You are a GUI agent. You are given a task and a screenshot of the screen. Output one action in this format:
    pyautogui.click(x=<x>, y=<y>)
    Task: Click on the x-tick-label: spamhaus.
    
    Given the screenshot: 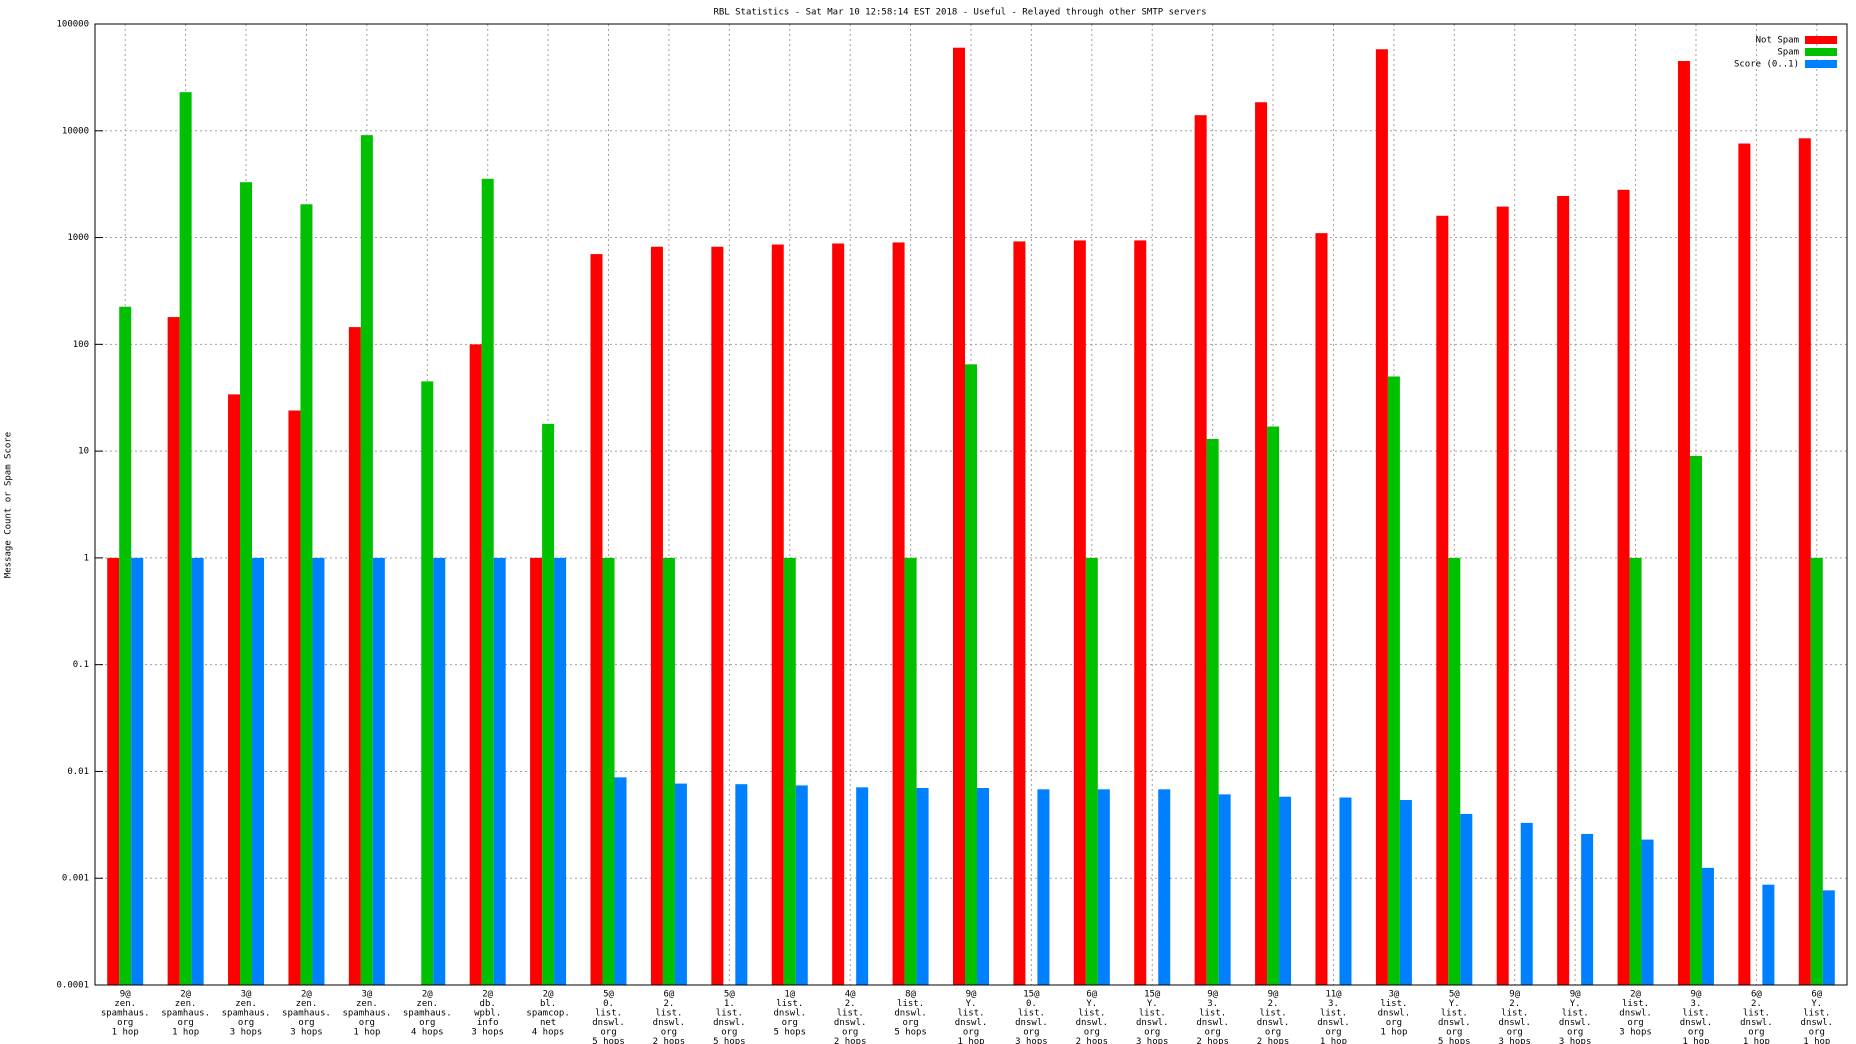 What is the action you would take?
    pyautogui.click(x=427, y=1014)
    